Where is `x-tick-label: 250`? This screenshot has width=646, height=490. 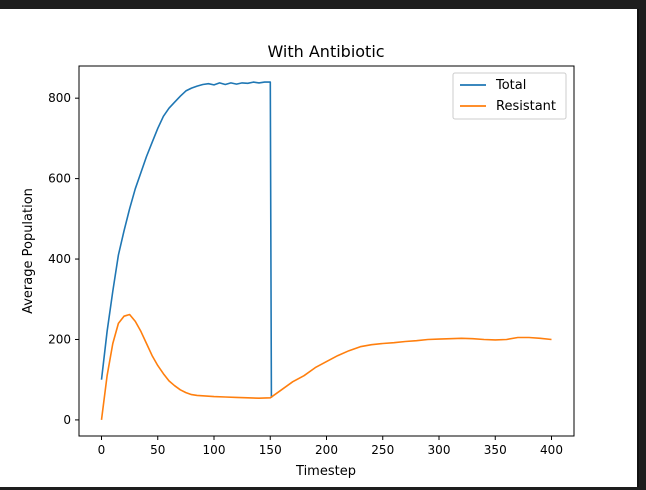
x-tick-label: 250 is located at coordinates (382, 450).